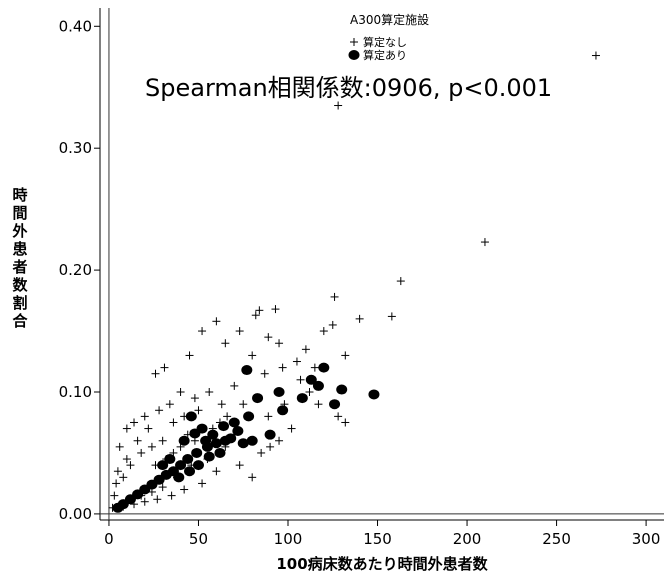  I want to click on y-tick-label: 0.40, so click(75, 26).